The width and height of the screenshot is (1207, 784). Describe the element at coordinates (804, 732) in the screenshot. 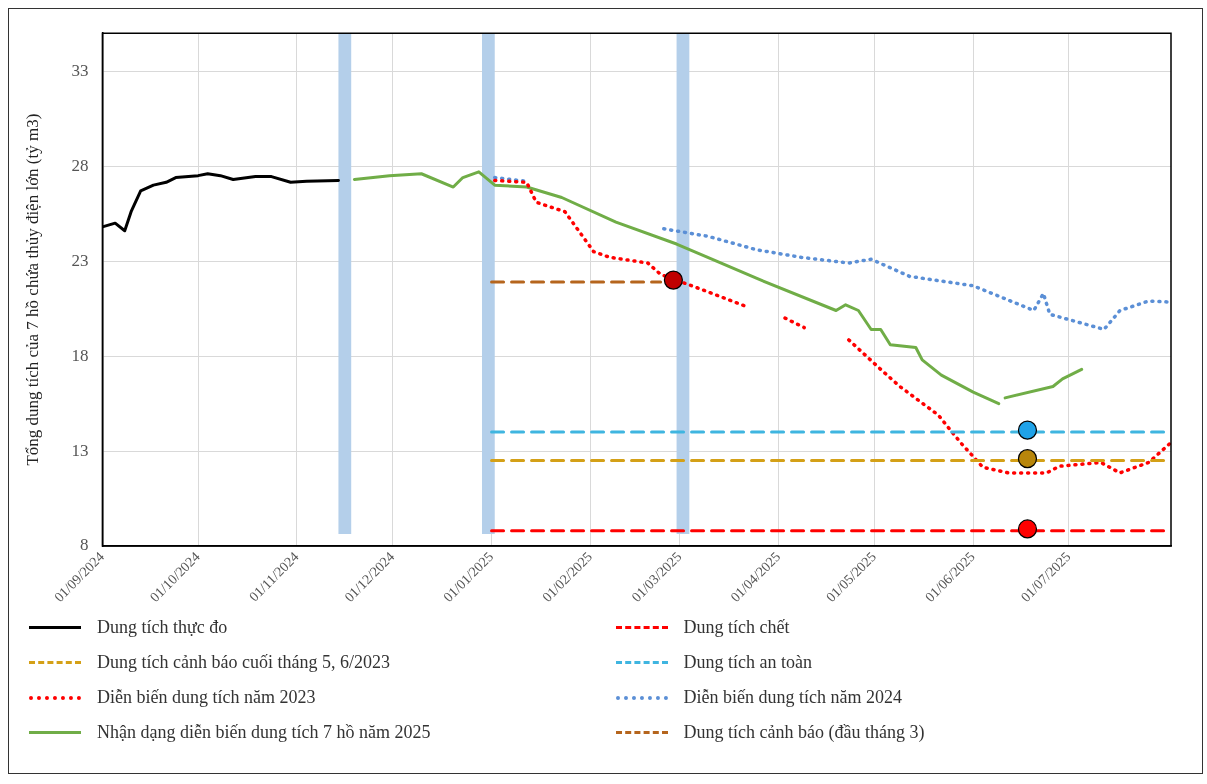

I see `legend-label: Dung tích cảnh báo (đầu tháng 3)` at that location.